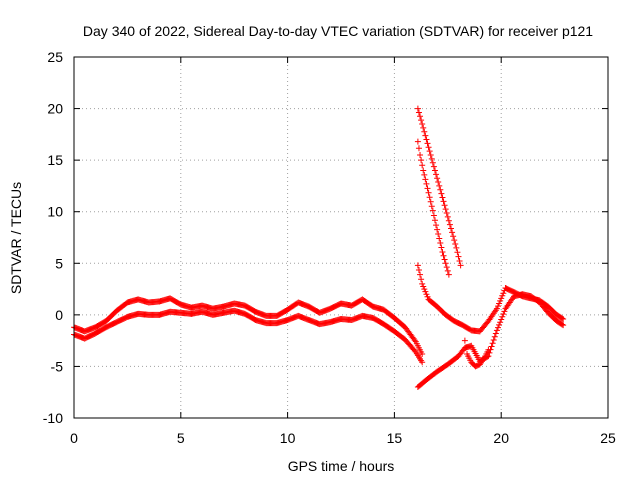  I want to click on y-tick-label: 5, so click(59, 263).